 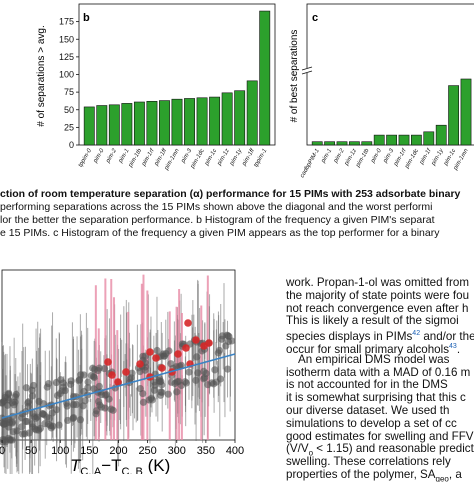 I want to click on body-line: properties of the polymer, SAgeo, a, so click(x=374, y=474).